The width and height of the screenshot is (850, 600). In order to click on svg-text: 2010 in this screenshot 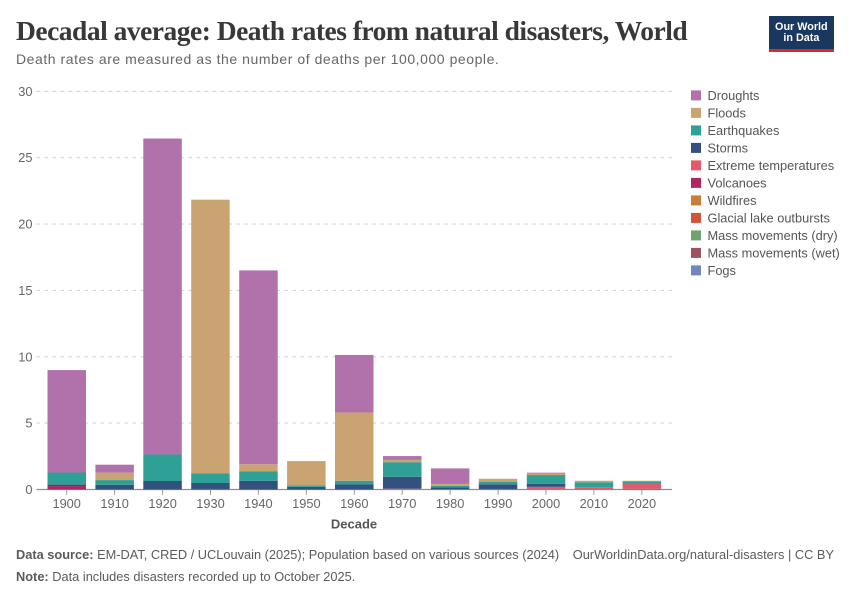, I will do `click(594, 503)`.